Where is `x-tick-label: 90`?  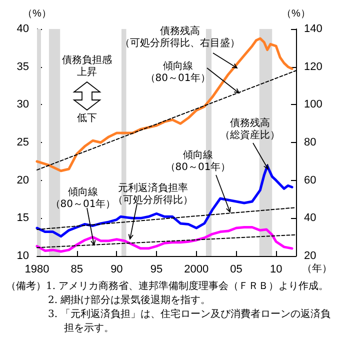
x-tick-label: 90 is located at coordinates (116, 270).